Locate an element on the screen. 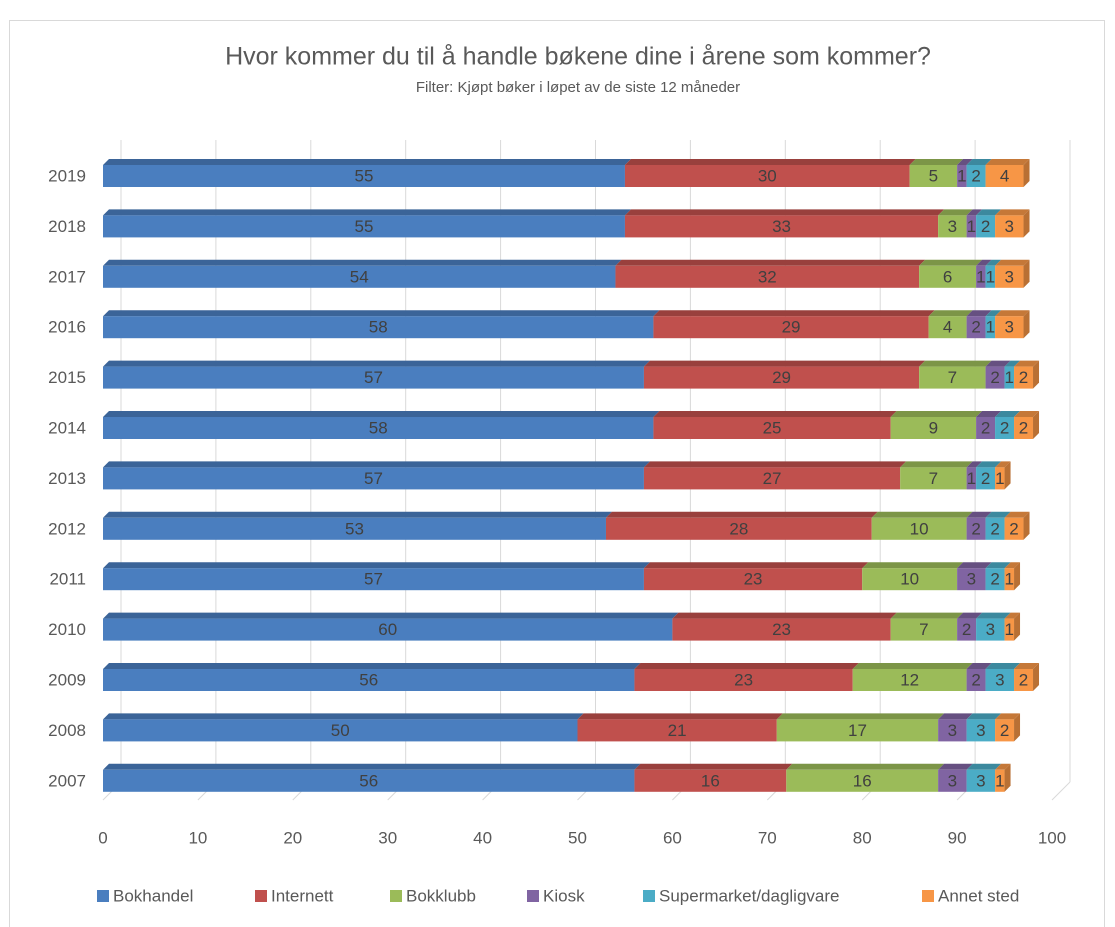 The width and height of the screenshot is (1115, 927). data-label: 6 is located at coordinates (947, 276).